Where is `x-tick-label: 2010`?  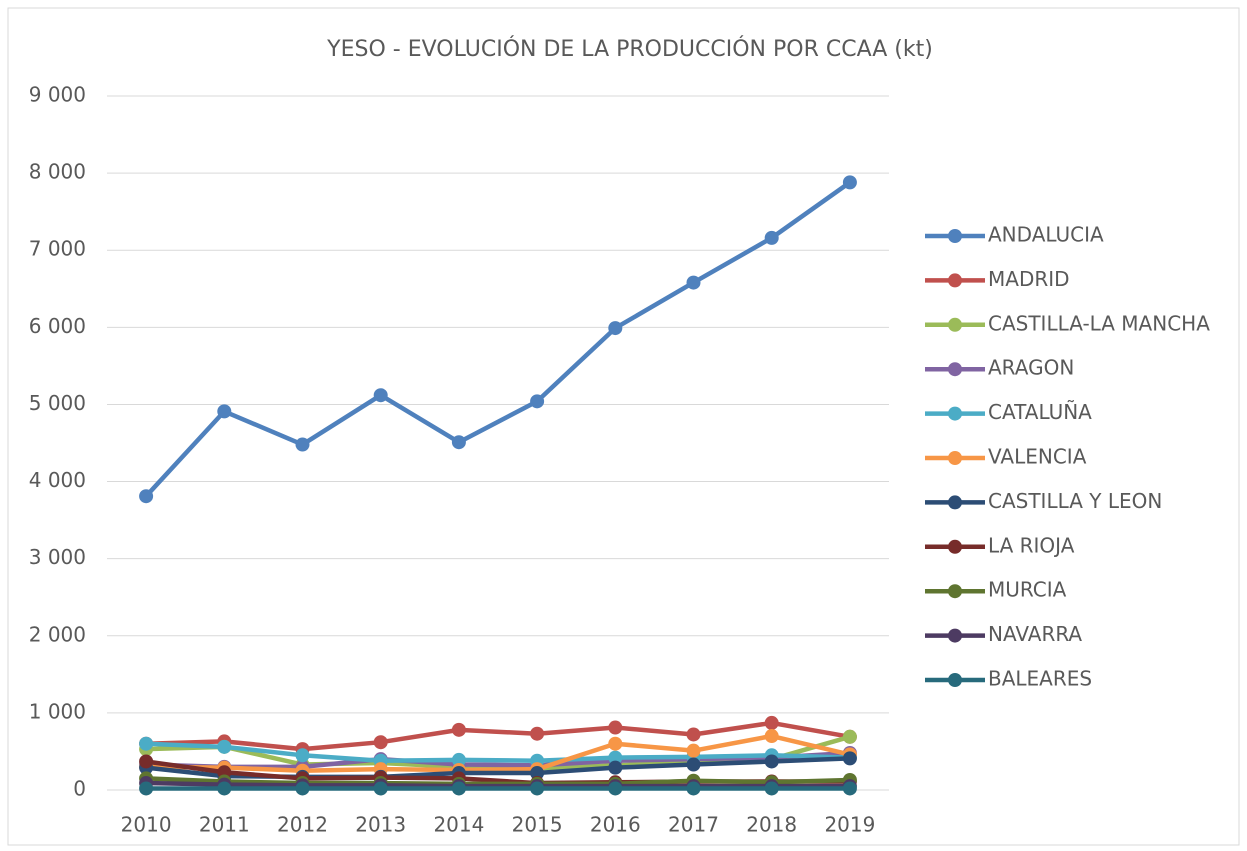 x-tick-label: 2010 is located at coordinates (146, 825).